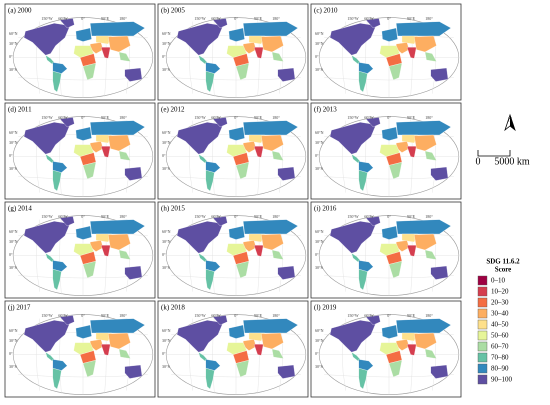 This screenshot has width=550, height=405. Describe the element at coordinates (498, 281) in the screenshot. I see `legend-label: 0–10` at that location.